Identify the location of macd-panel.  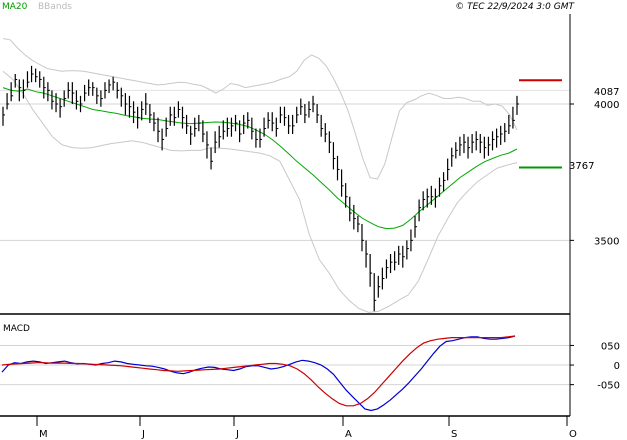
(258, 373).